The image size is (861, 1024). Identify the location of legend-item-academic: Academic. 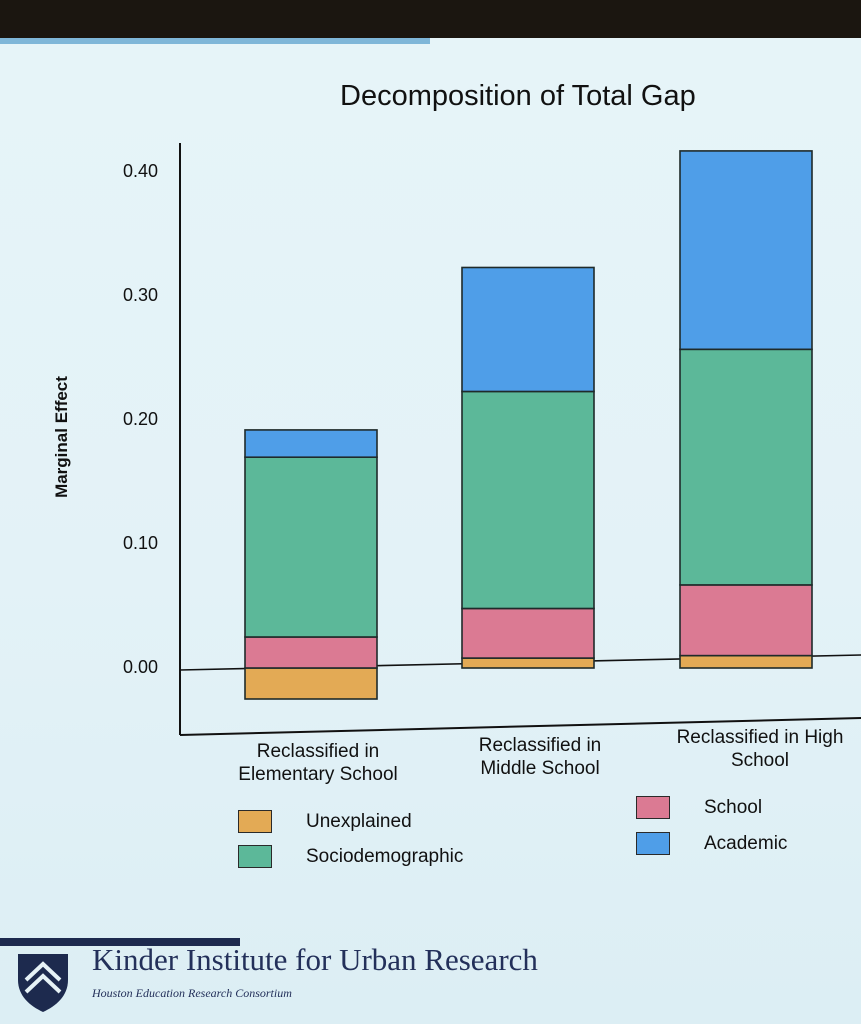
(711, 843).